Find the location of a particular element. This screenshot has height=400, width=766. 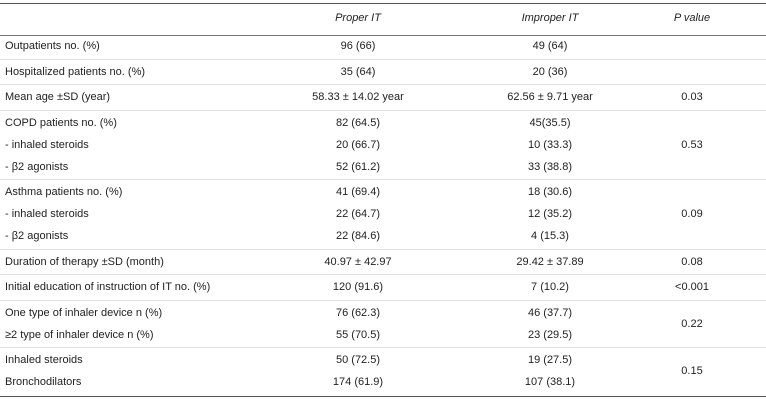

row-label: ≥2 type of inhaler device n (%) is located at coordinates (79, 334).